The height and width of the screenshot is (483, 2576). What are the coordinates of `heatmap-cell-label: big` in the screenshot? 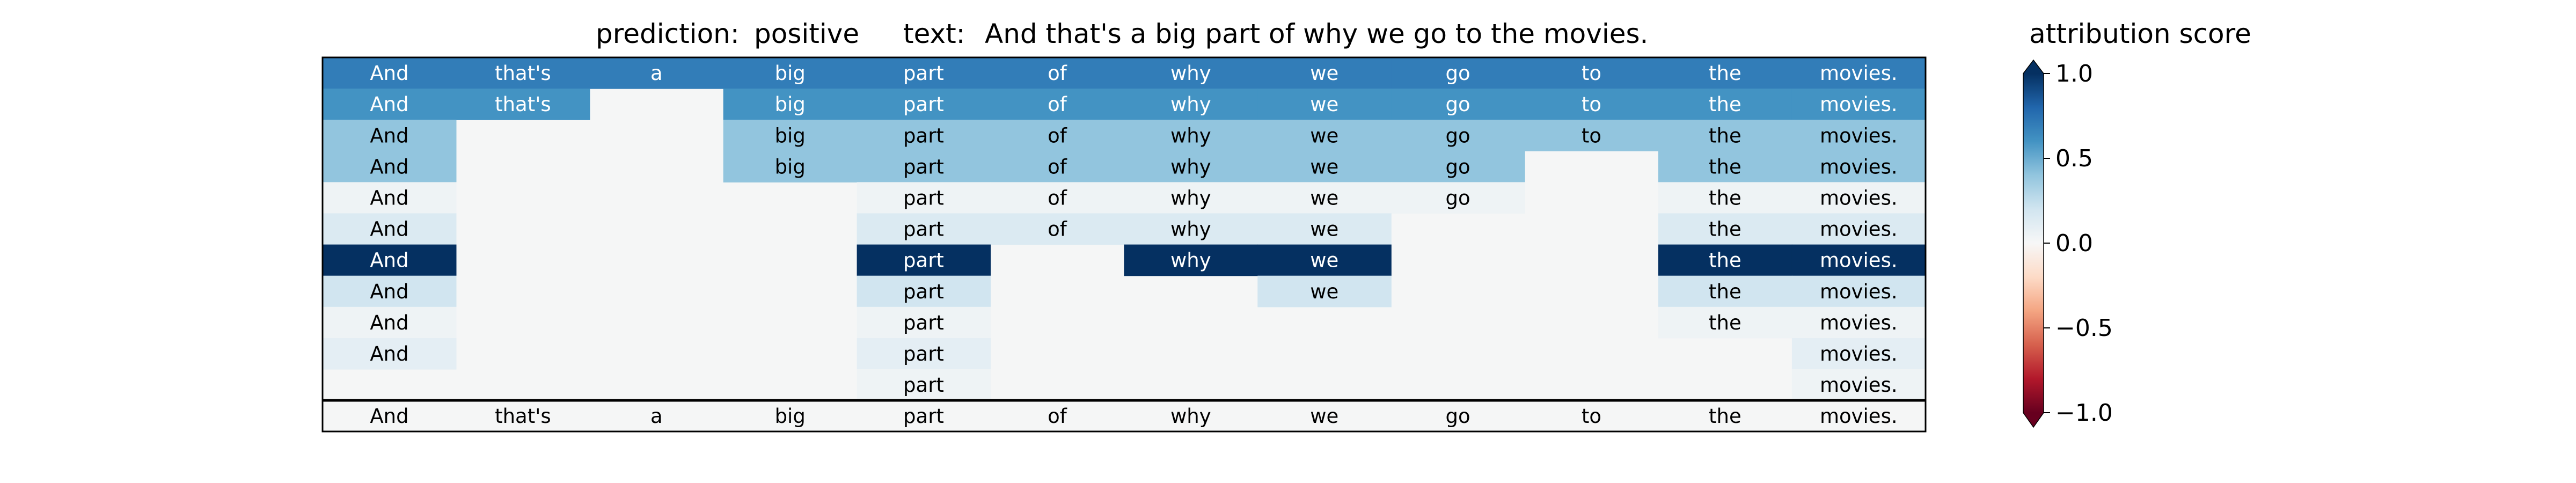 It's located at (790, 166).